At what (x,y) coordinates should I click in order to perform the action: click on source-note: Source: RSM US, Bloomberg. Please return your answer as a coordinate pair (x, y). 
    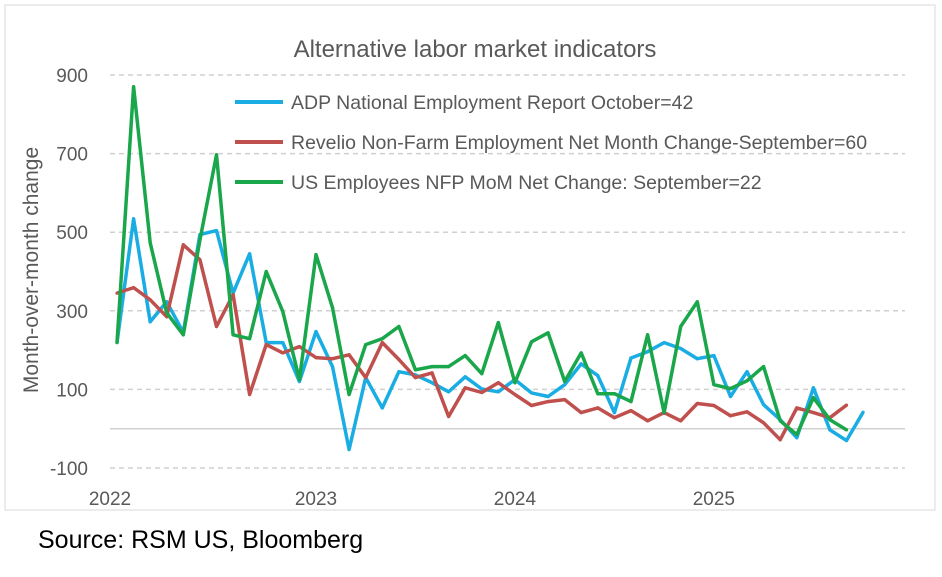
    Looking at the image, I should click on (201, 540).